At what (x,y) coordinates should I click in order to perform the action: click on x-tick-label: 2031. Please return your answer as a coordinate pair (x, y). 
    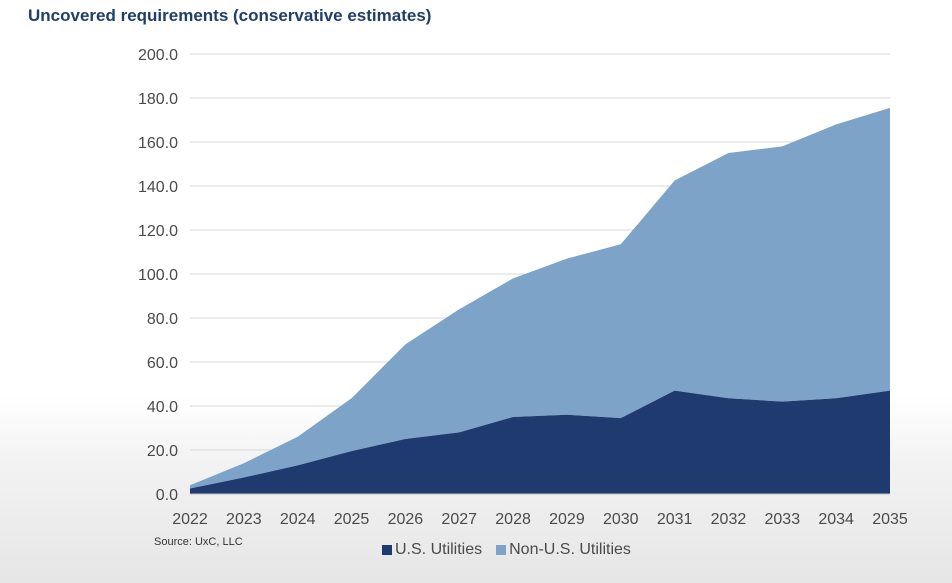
    Looking at the image, I should click on (675, 519).